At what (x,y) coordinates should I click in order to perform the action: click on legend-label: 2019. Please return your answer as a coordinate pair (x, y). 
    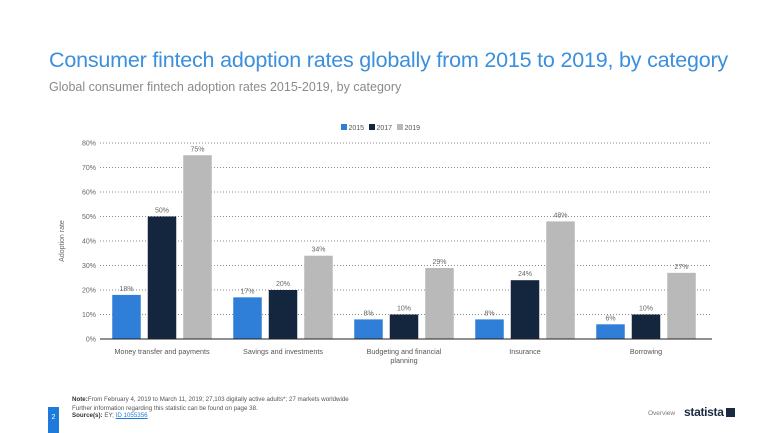
    Looking at the image, I should click on (413, 128).